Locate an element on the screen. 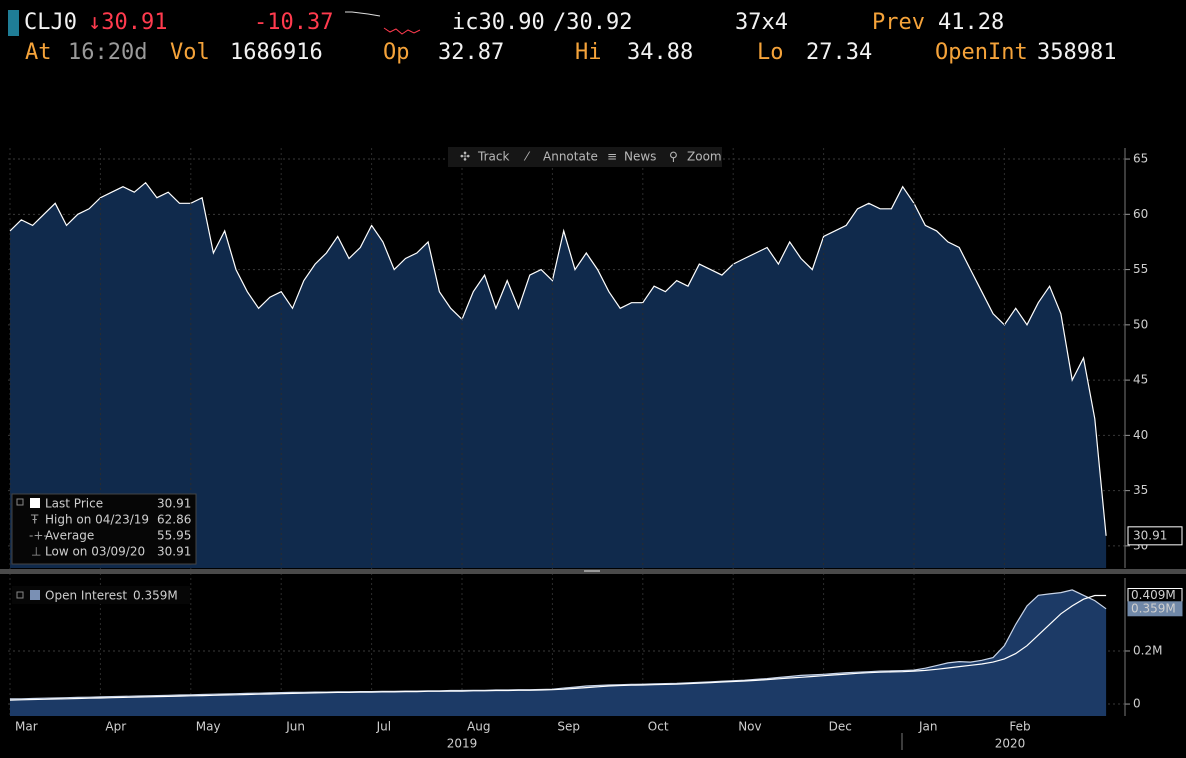 The width and height of the screenshot is (1186, 758). toolbar-icon: ✣ is located at coordinates (465, 157).